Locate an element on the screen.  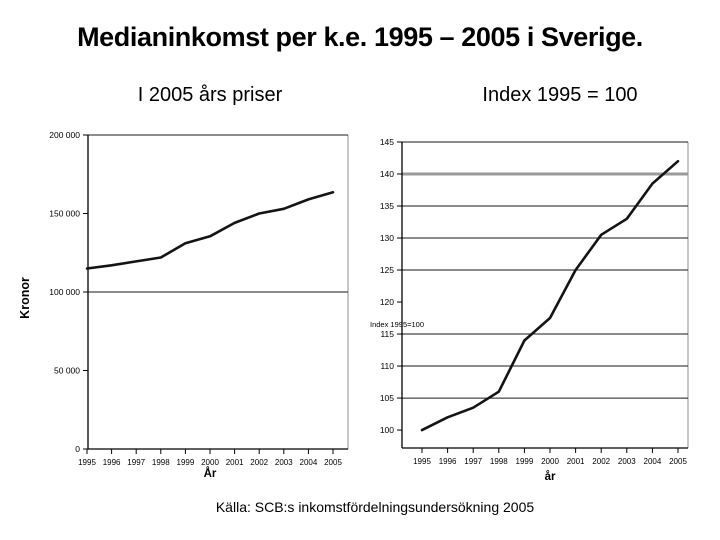
y-tick-label: 100 is located at coordinates (387, 430).